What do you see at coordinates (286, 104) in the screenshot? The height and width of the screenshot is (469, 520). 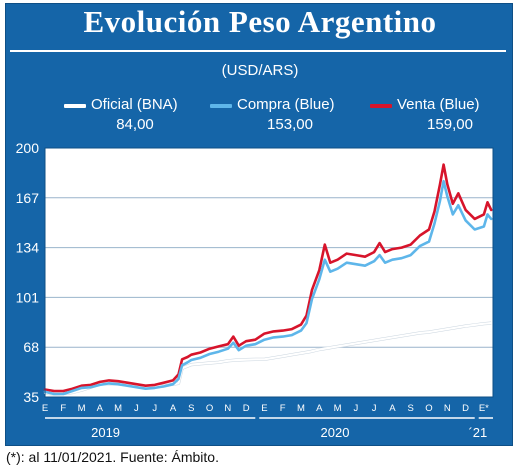 I see `legend-label-compra: Compra (Blue)` at bounding box center [286, 104].